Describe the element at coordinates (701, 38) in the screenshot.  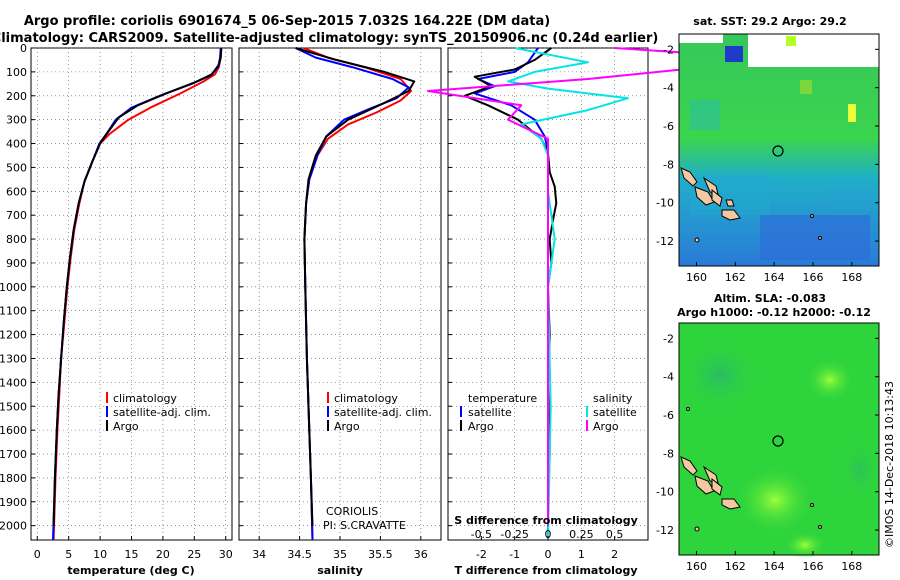
I see `sst-missing-top-left` at that location.